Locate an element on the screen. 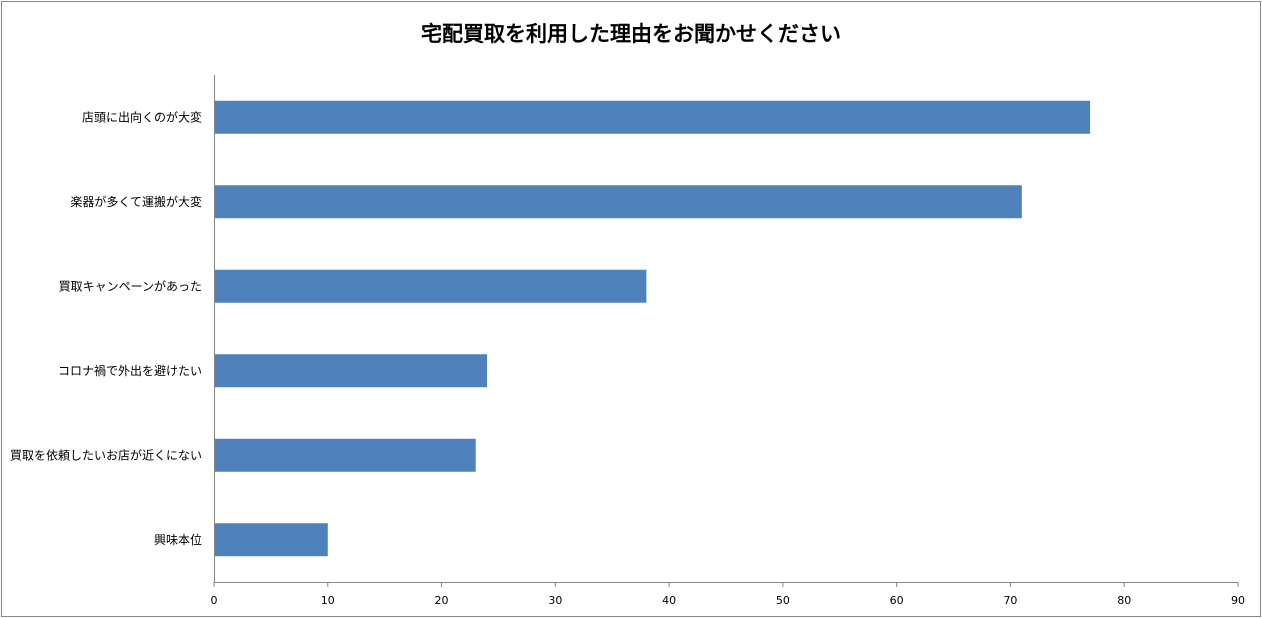 This screenshot has width=1262, height=618. x-tick-label: 90 is located at coordinates (1238, 600).